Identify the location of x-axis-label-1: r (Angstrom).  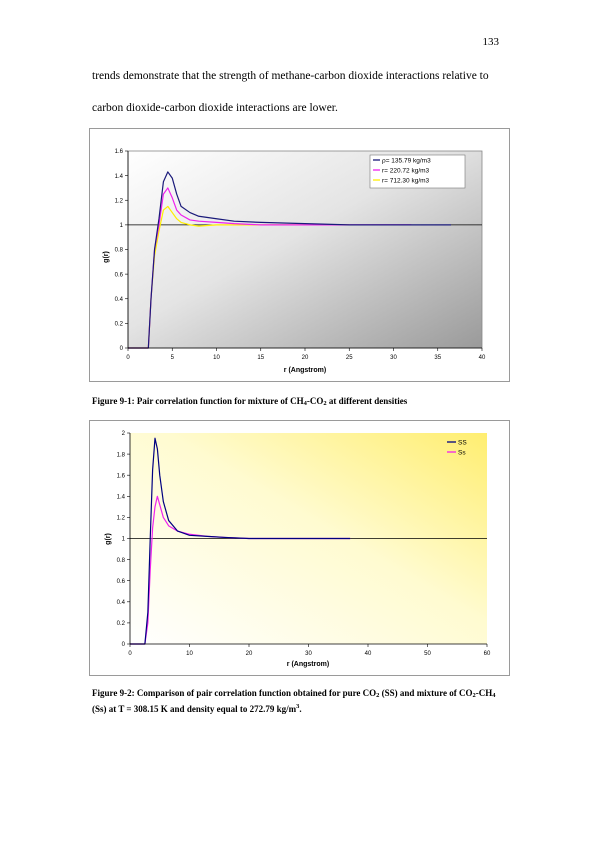
(305, 370).